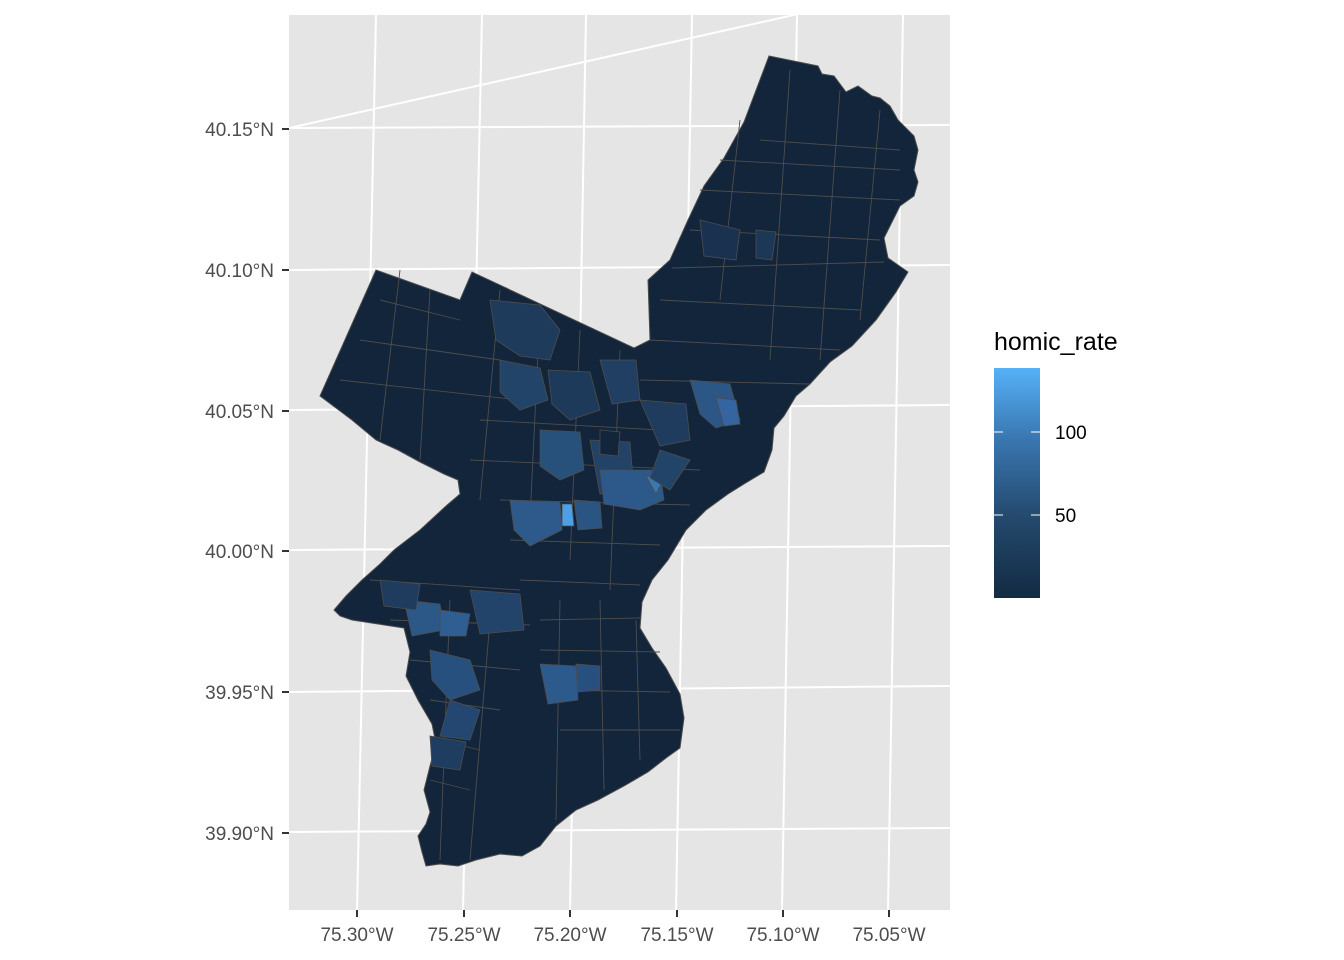  What do you see at coordinates (676, 935) in the screenshot?
I see `x-tick-label: 75.15°W` at bounding box center [676, 935].